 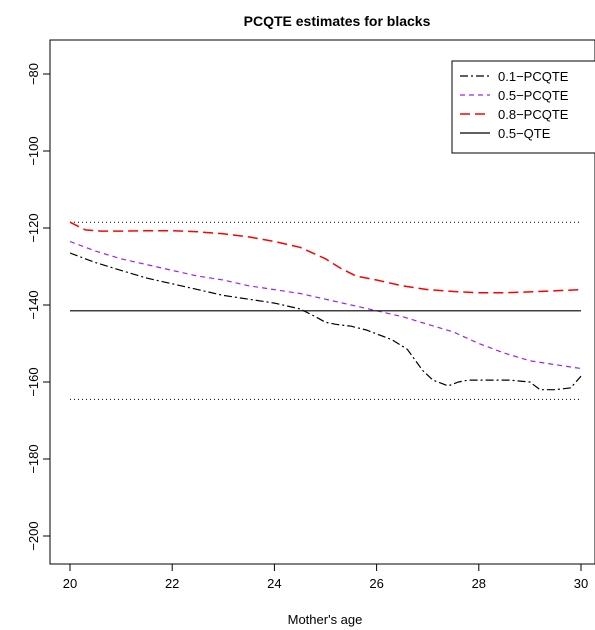 I want to click on y-tick-label: −80, so click(x=33, y=74).